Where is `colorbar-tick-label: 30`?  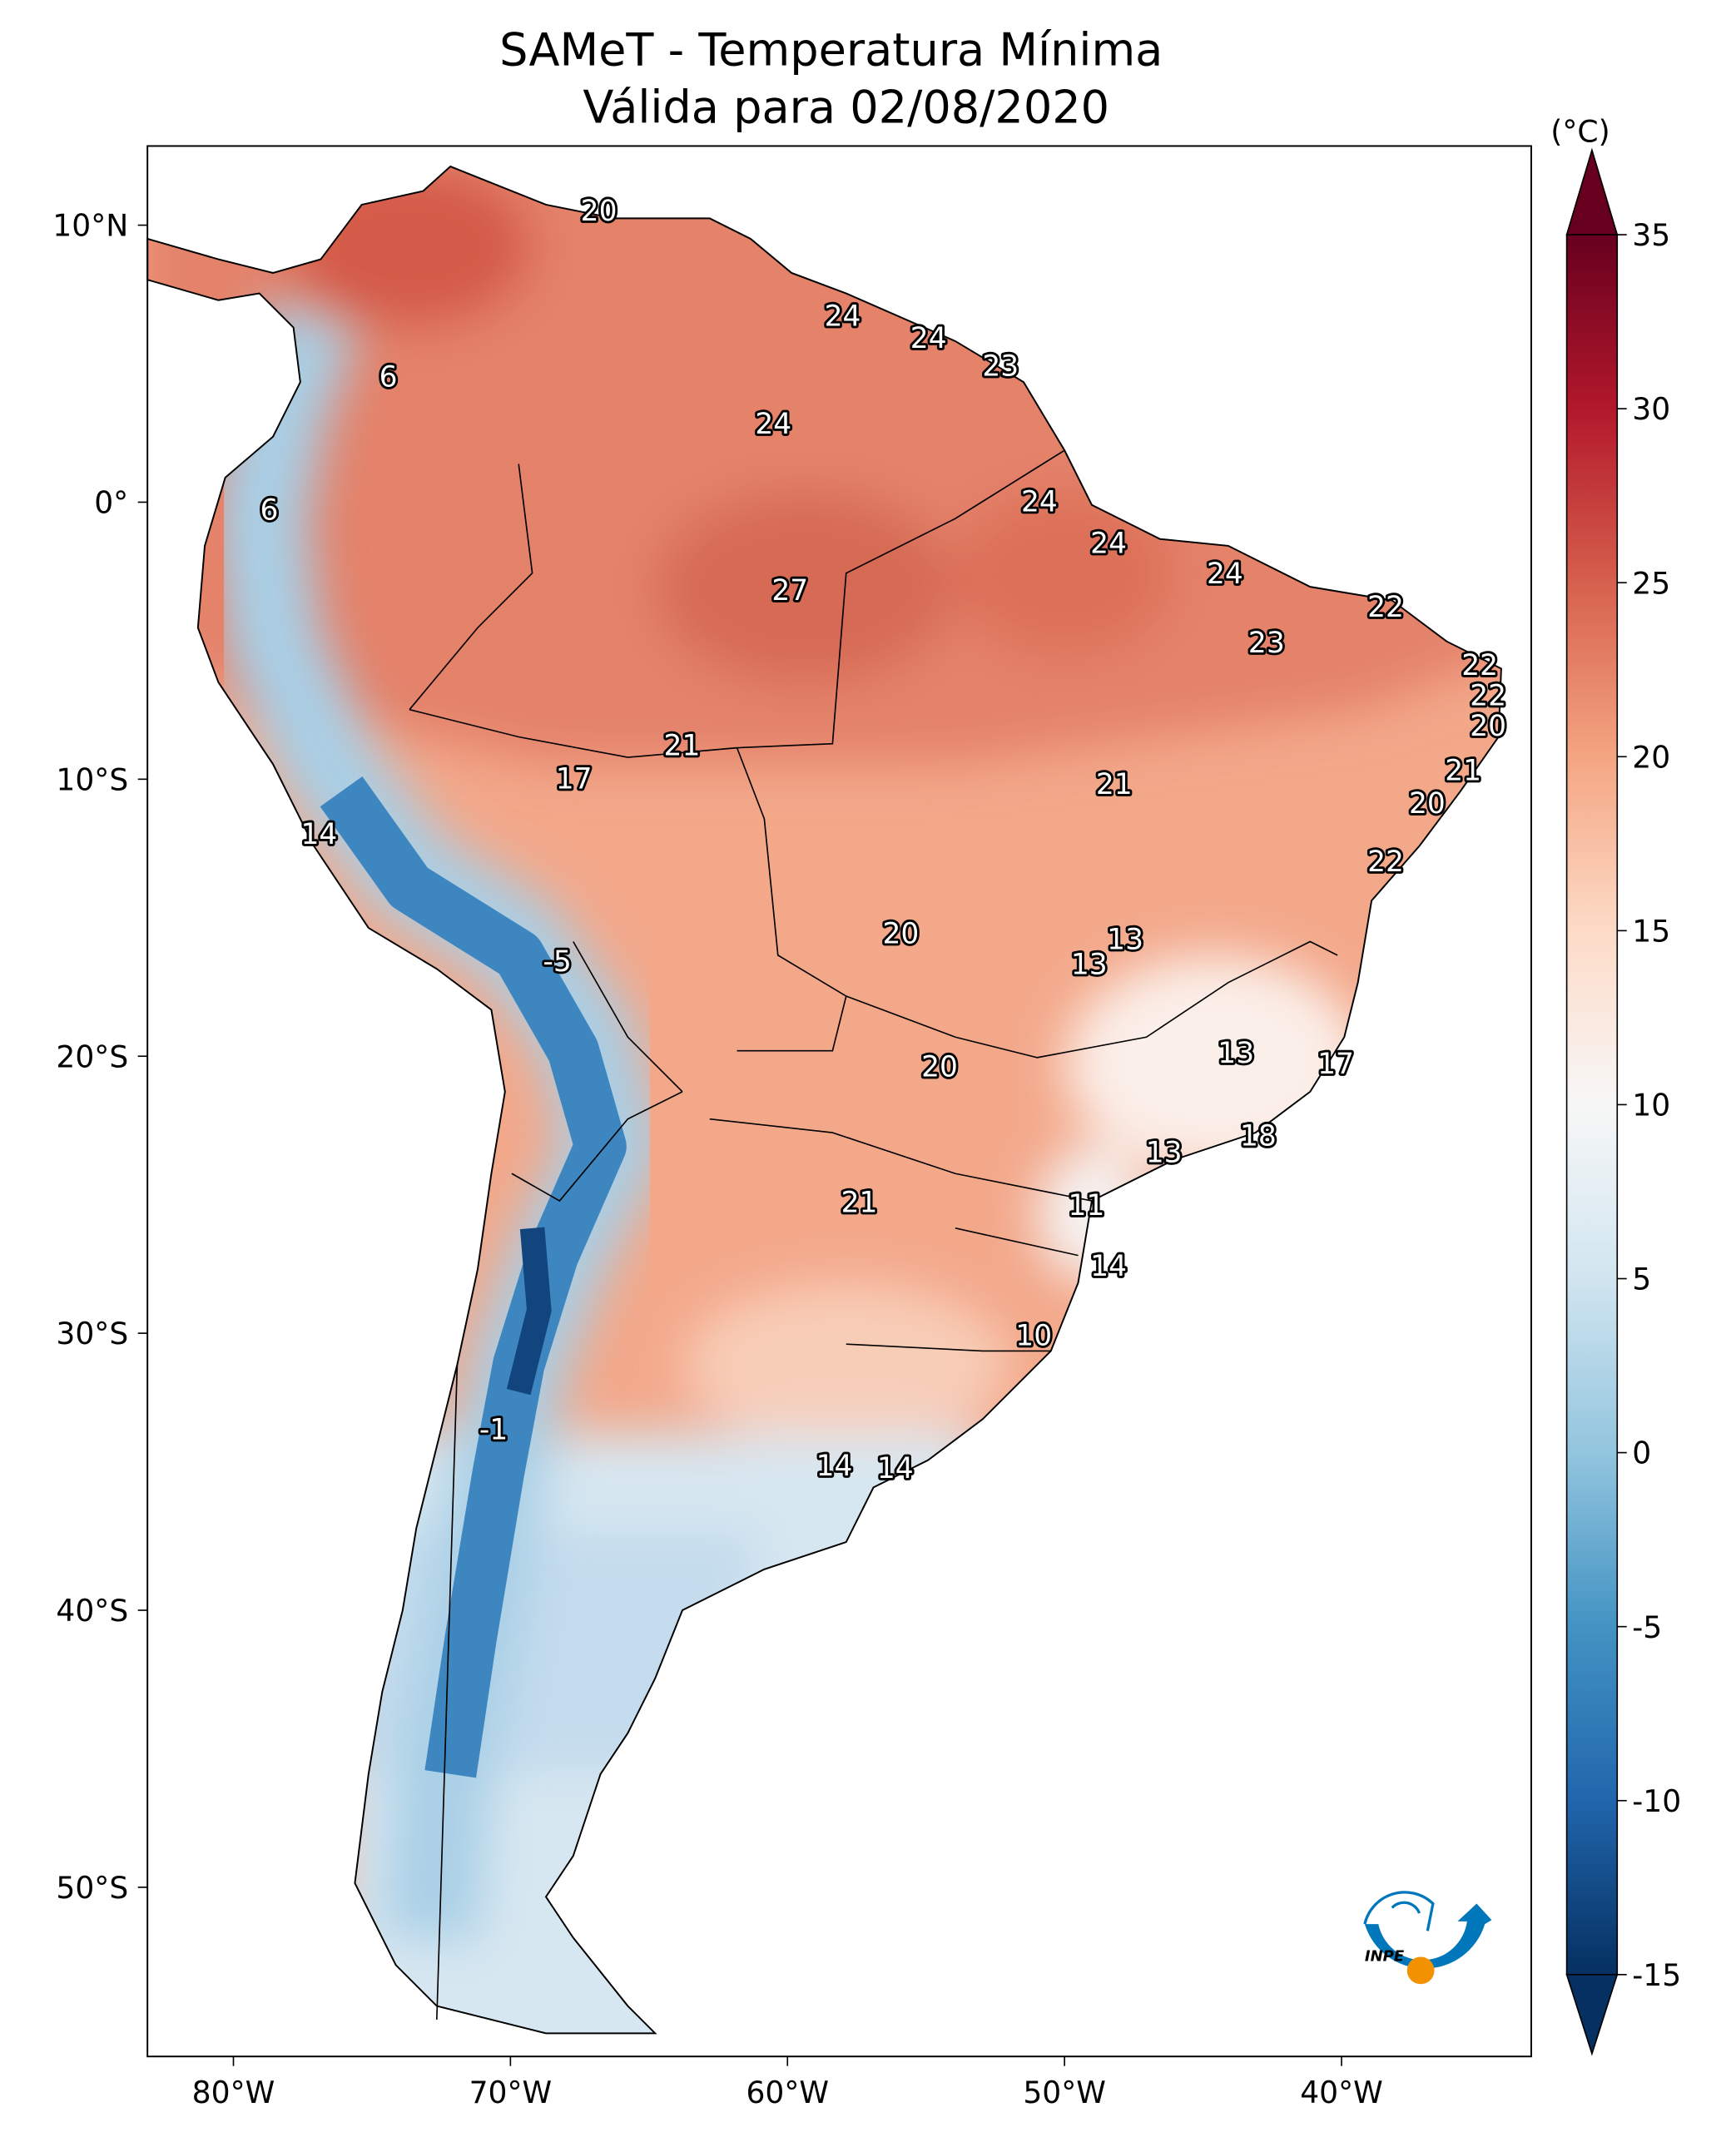 colorbar-tick-label: 30 is located at coordinates (1651, 409).